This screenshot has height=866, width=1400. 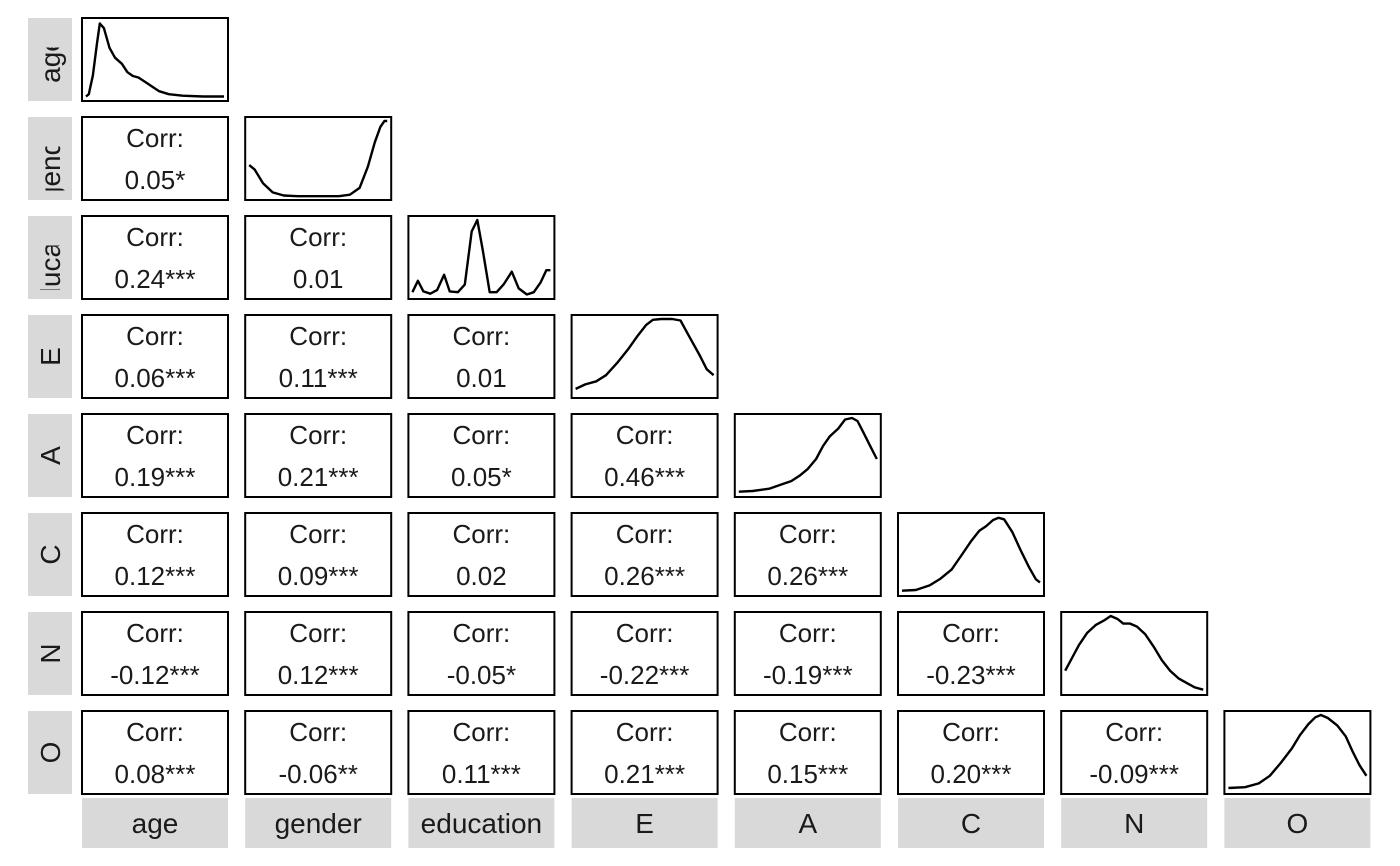 I want to click on row-strip-education: education, so click(x=50, y=257).